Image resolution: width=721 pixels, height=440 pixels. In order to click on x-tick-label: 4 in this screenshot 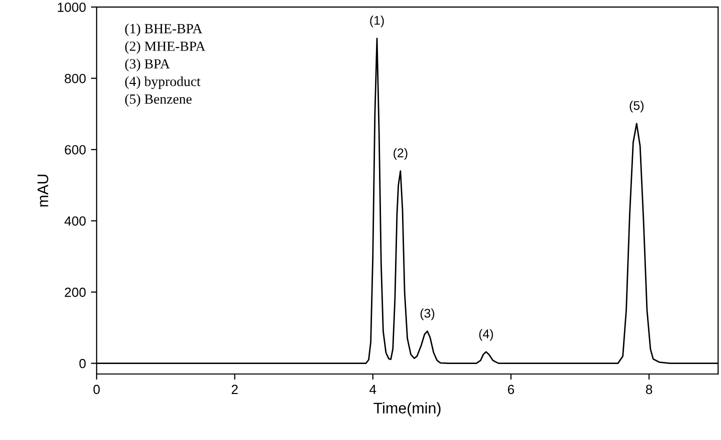, I will do `click(372, 389)`.